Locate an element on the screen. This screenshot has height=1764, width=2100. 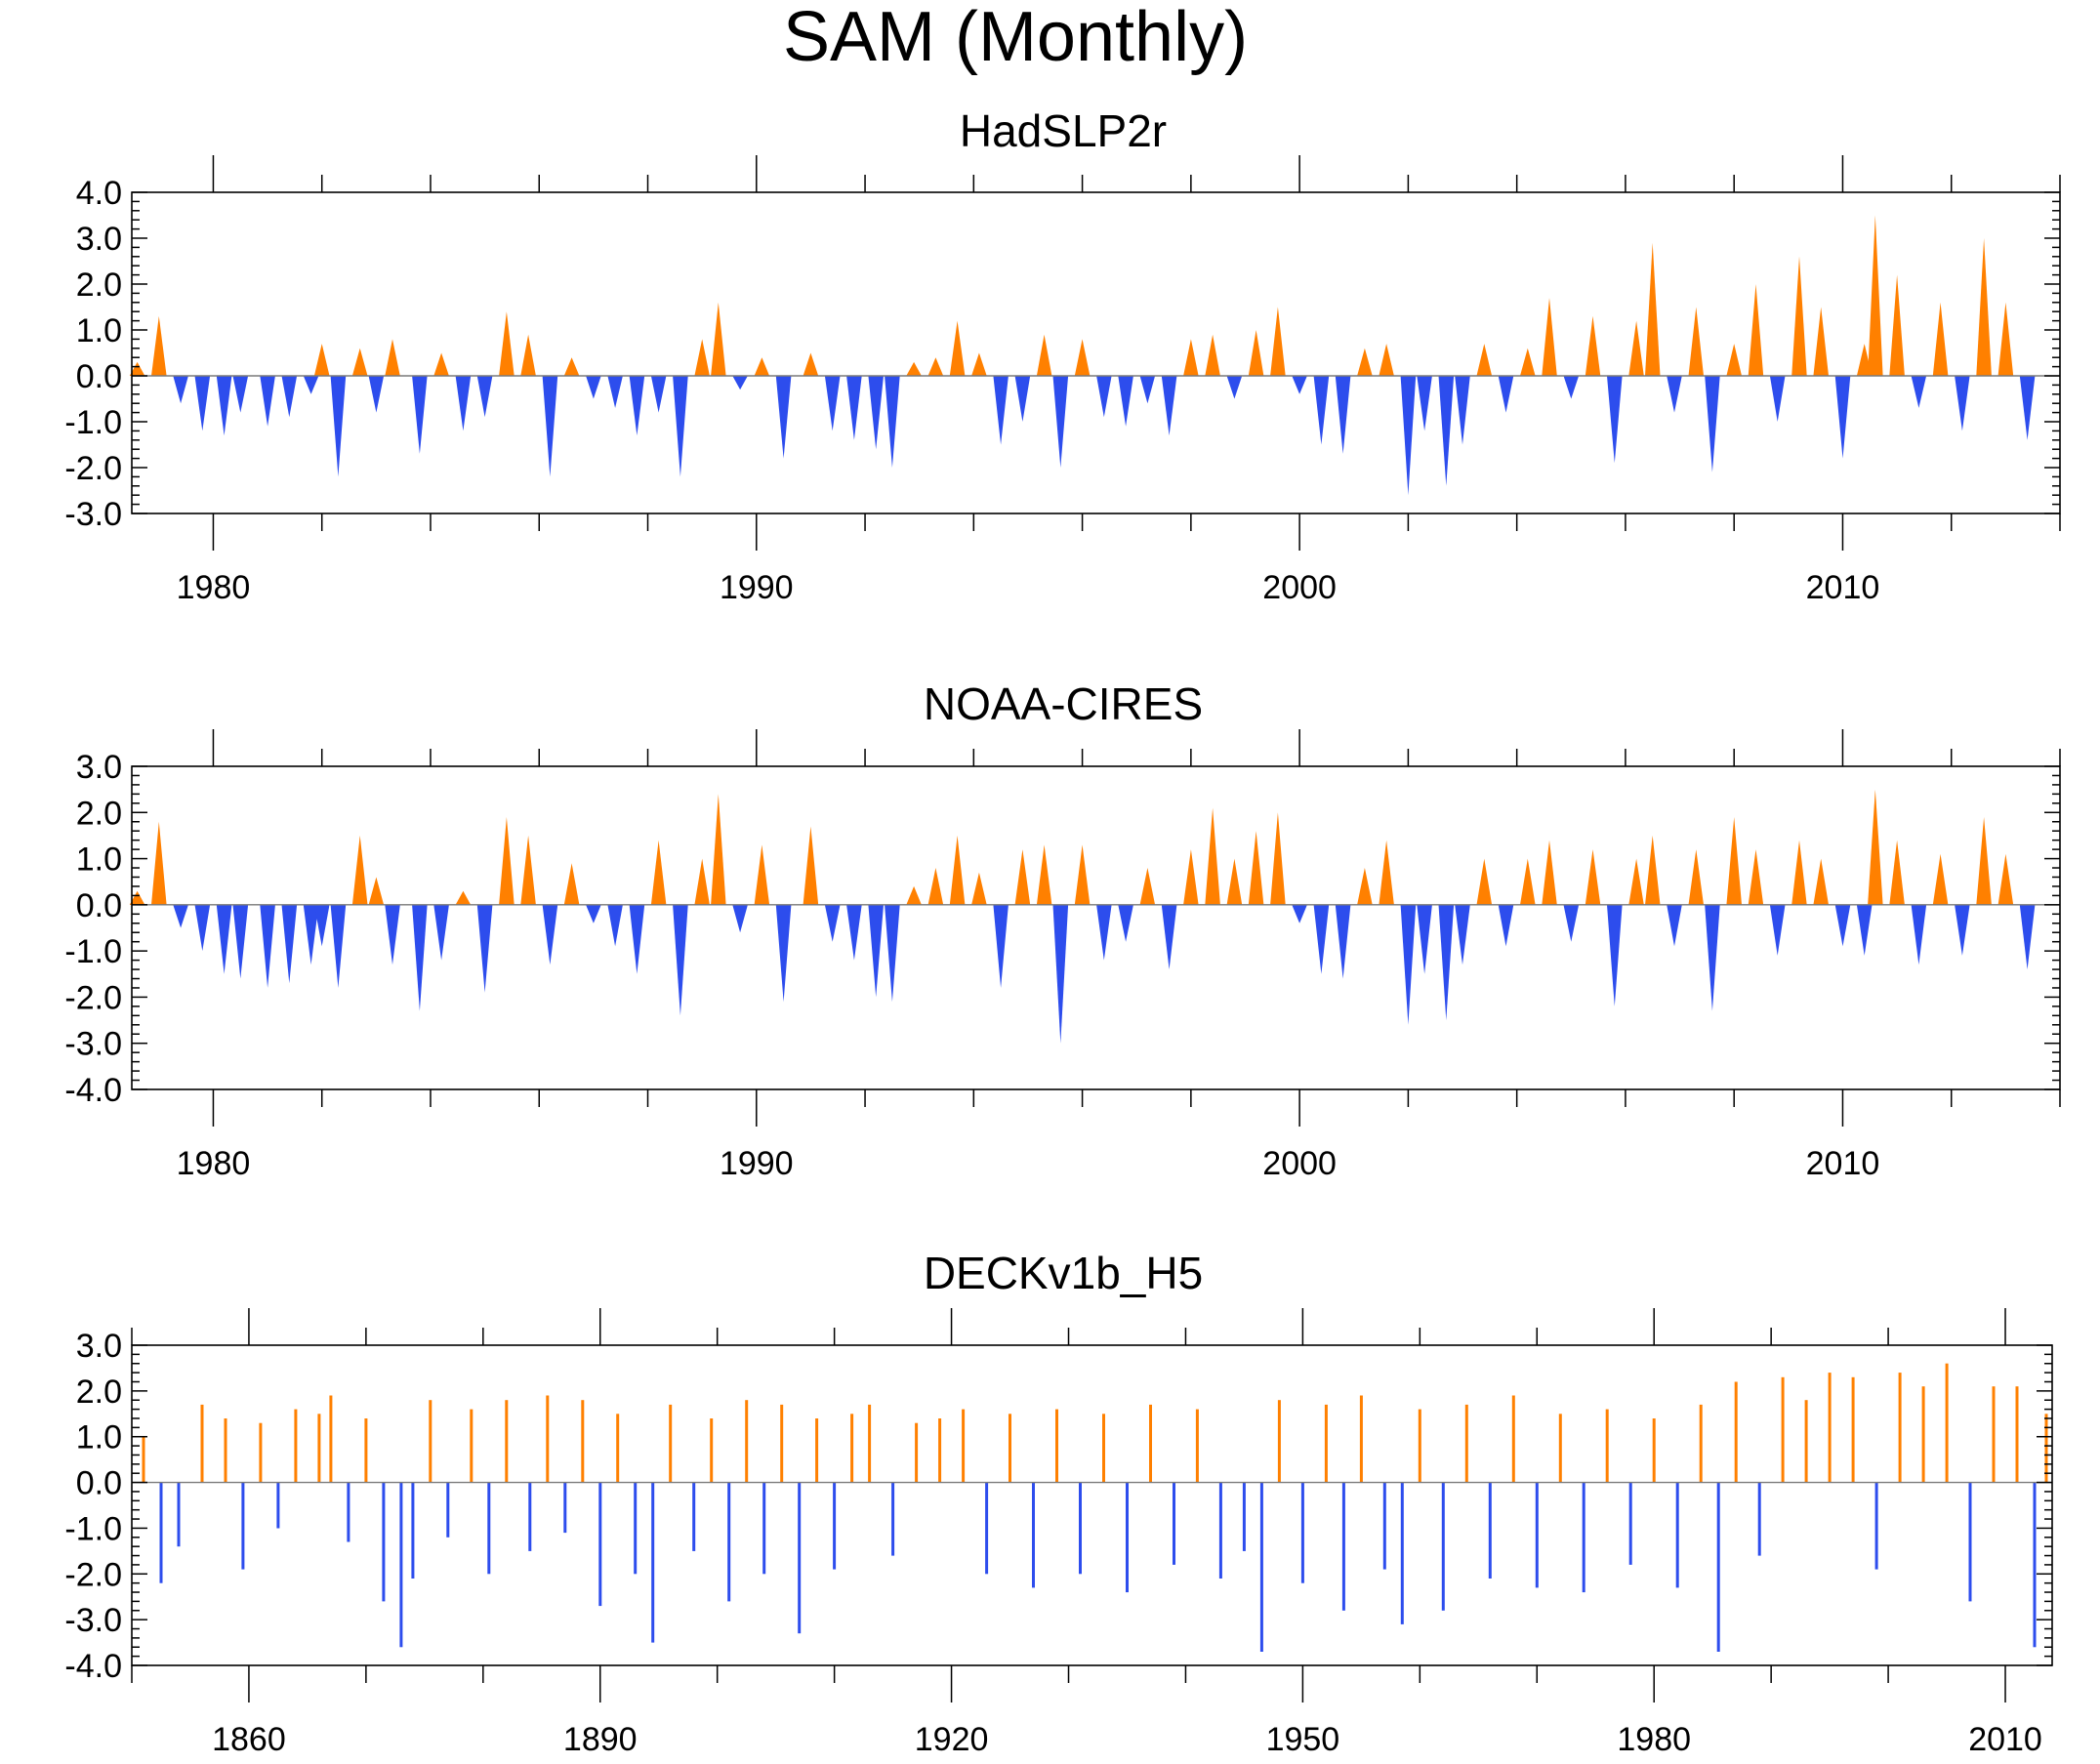
x-tick-label: 1950 is located at coordinates (1303, 1739).